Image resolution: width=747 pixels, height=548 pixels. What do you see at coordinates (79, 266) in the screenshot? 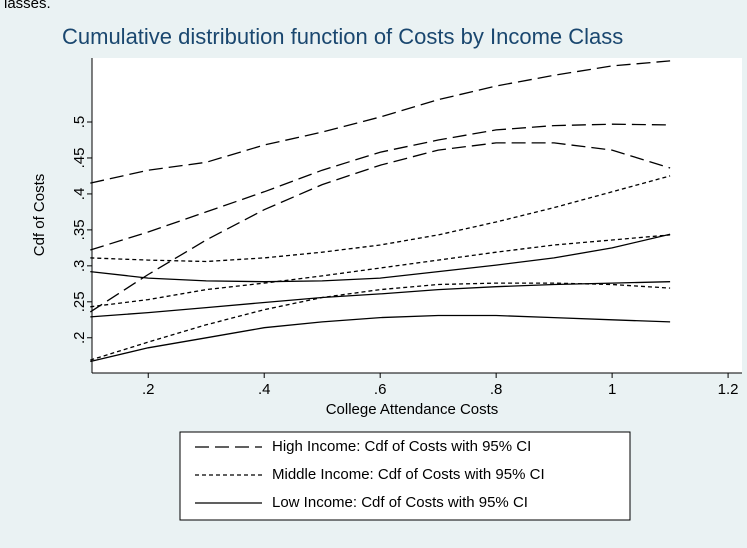
I see `y-tick-label: .3` at bounding box center [79, 266].